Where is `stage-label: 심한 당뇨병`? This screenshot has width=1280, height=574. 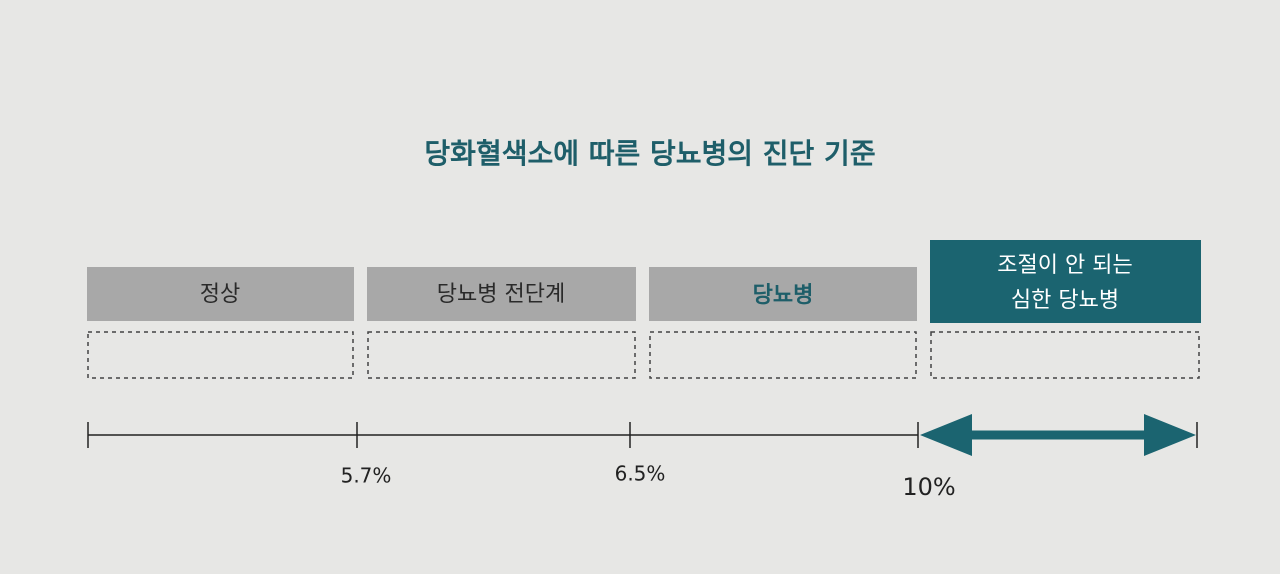 stage-label: 심한 당뇨병 is located at coordinates (1065, 300).